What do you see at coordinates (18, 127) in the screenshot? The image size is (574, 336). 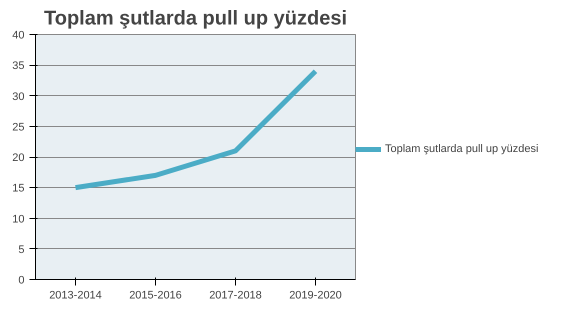 I see `y-tick-label: 25` at bounding box center [18, 127].